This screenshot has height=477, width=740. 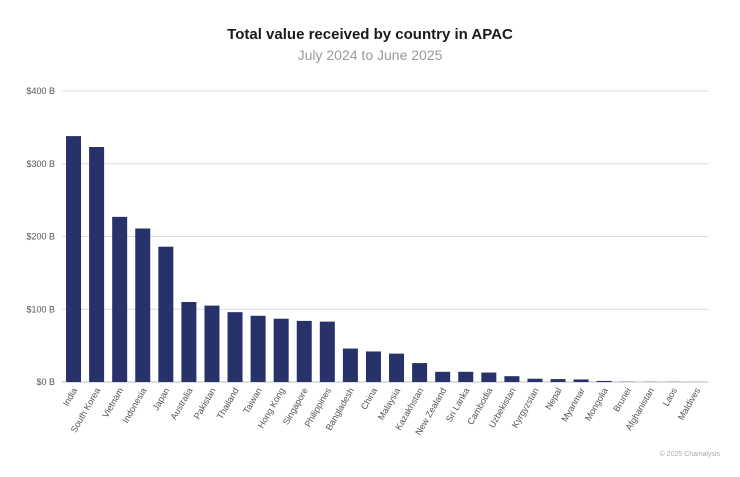 What do you see at coordinates (689, 454) in the screenshot?
I see `source-credit: © 2025 Chainalysis` at bounding box center [689, 454].